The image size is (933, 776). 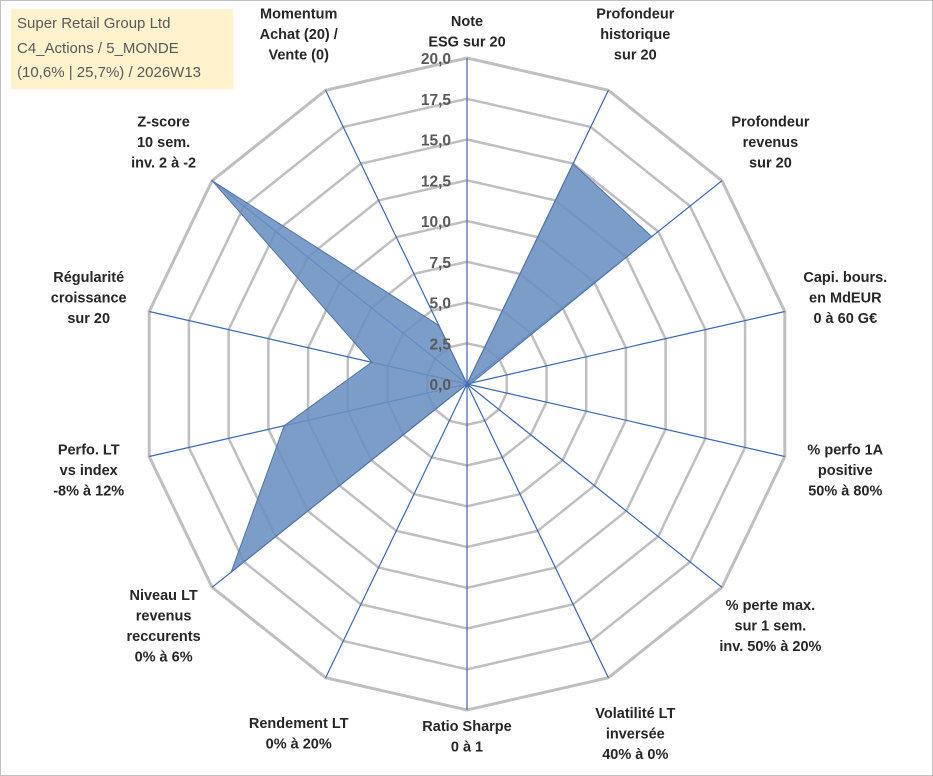 I want to click on axis-label-6-line-2: 40% à 0%, so click(x=635, y=755).